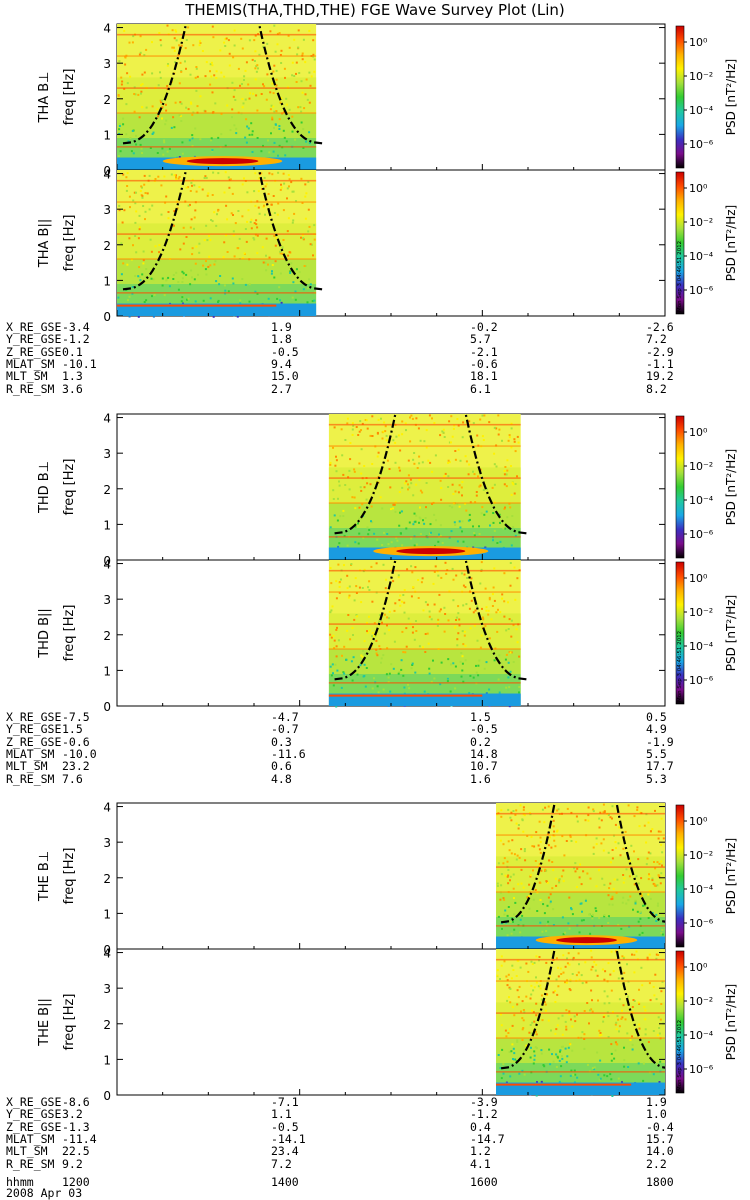  What do you see at coordinates (660, 741) in the screenshot?
I see `orbit-value: -1.9` at bounding box center [660, 741].